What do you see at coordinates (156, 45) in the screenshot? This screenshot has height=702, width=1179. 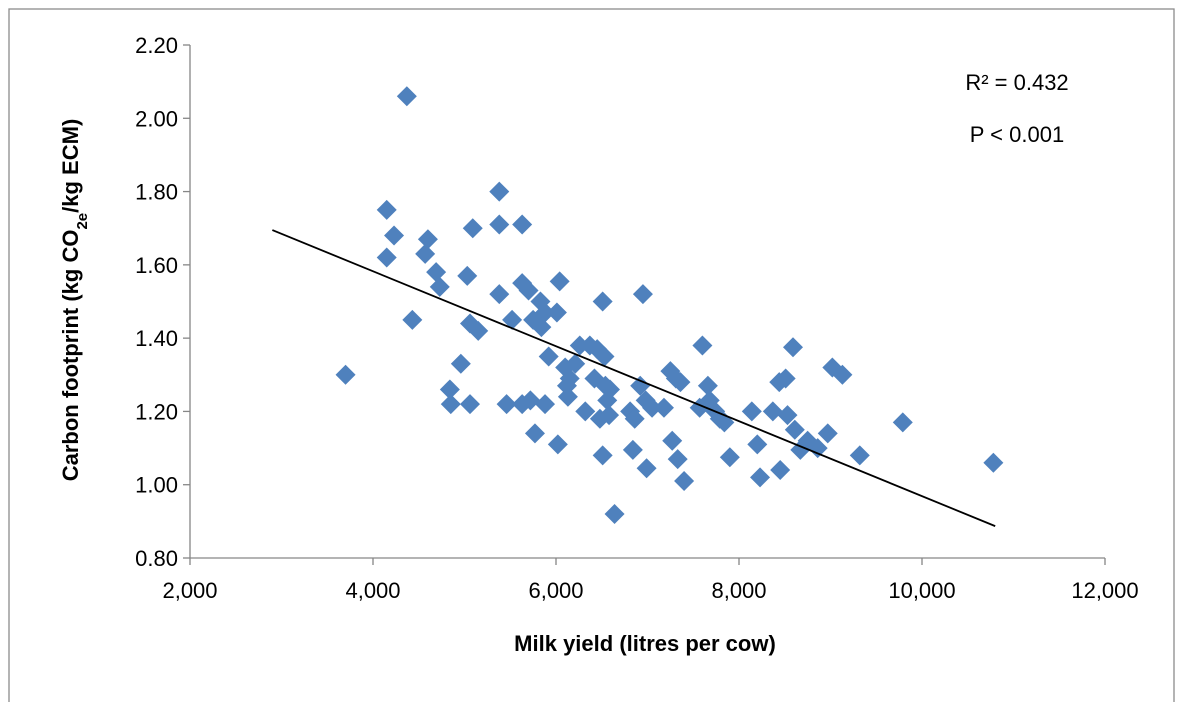 I see `y-tick-label: 2.20` at bounding box center [156, 45].